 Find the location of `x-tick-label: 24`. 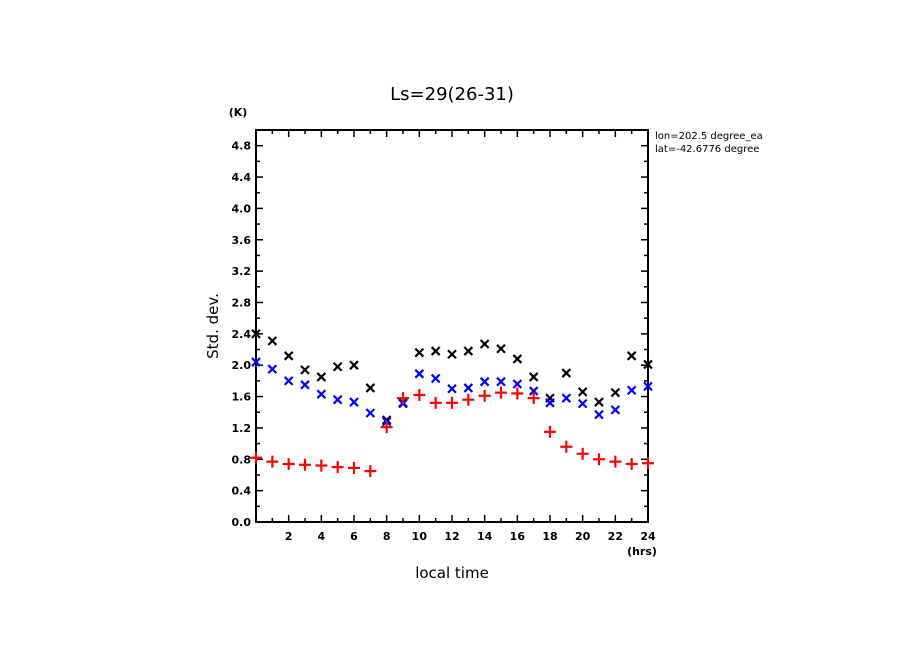

x-tick-label: 24 is located at coordinates (648, 536).